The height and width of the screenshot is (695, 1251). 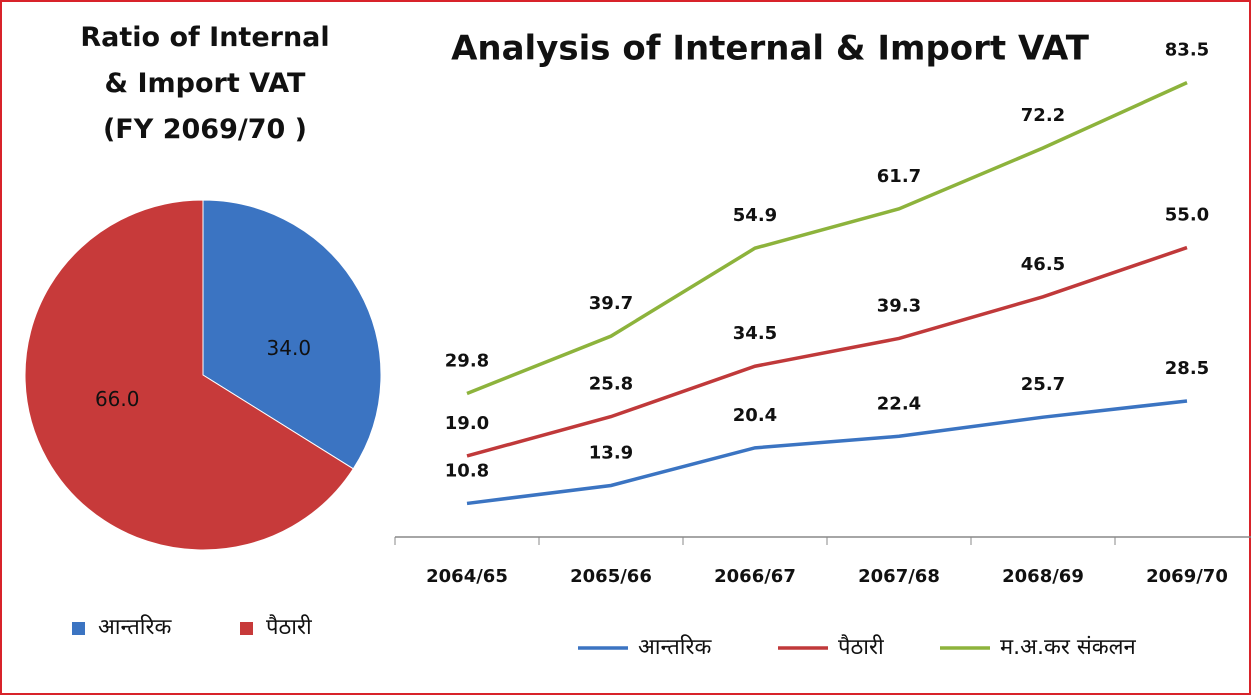 What do you see at coordinates (899, 576) in the screenshot?
I see `x-tick-label: 2067/68` at bounding box center [899, 576].